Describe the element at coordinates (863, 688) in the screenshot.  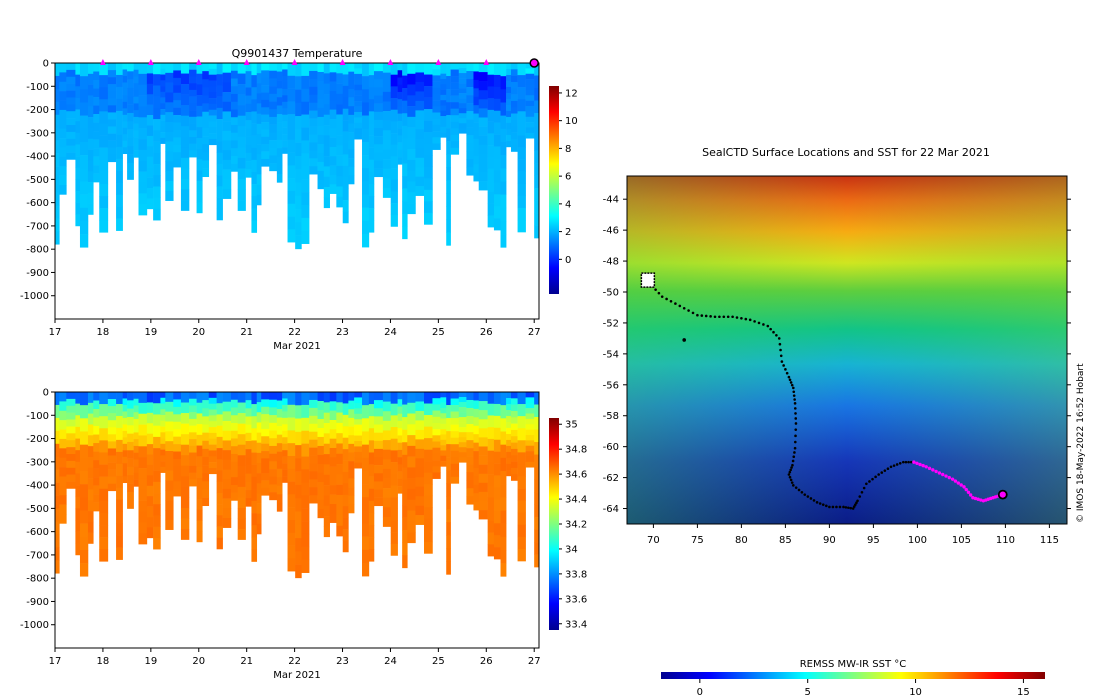
I see `sst-colorbar-ticks: 0 5 10 15` at that location.